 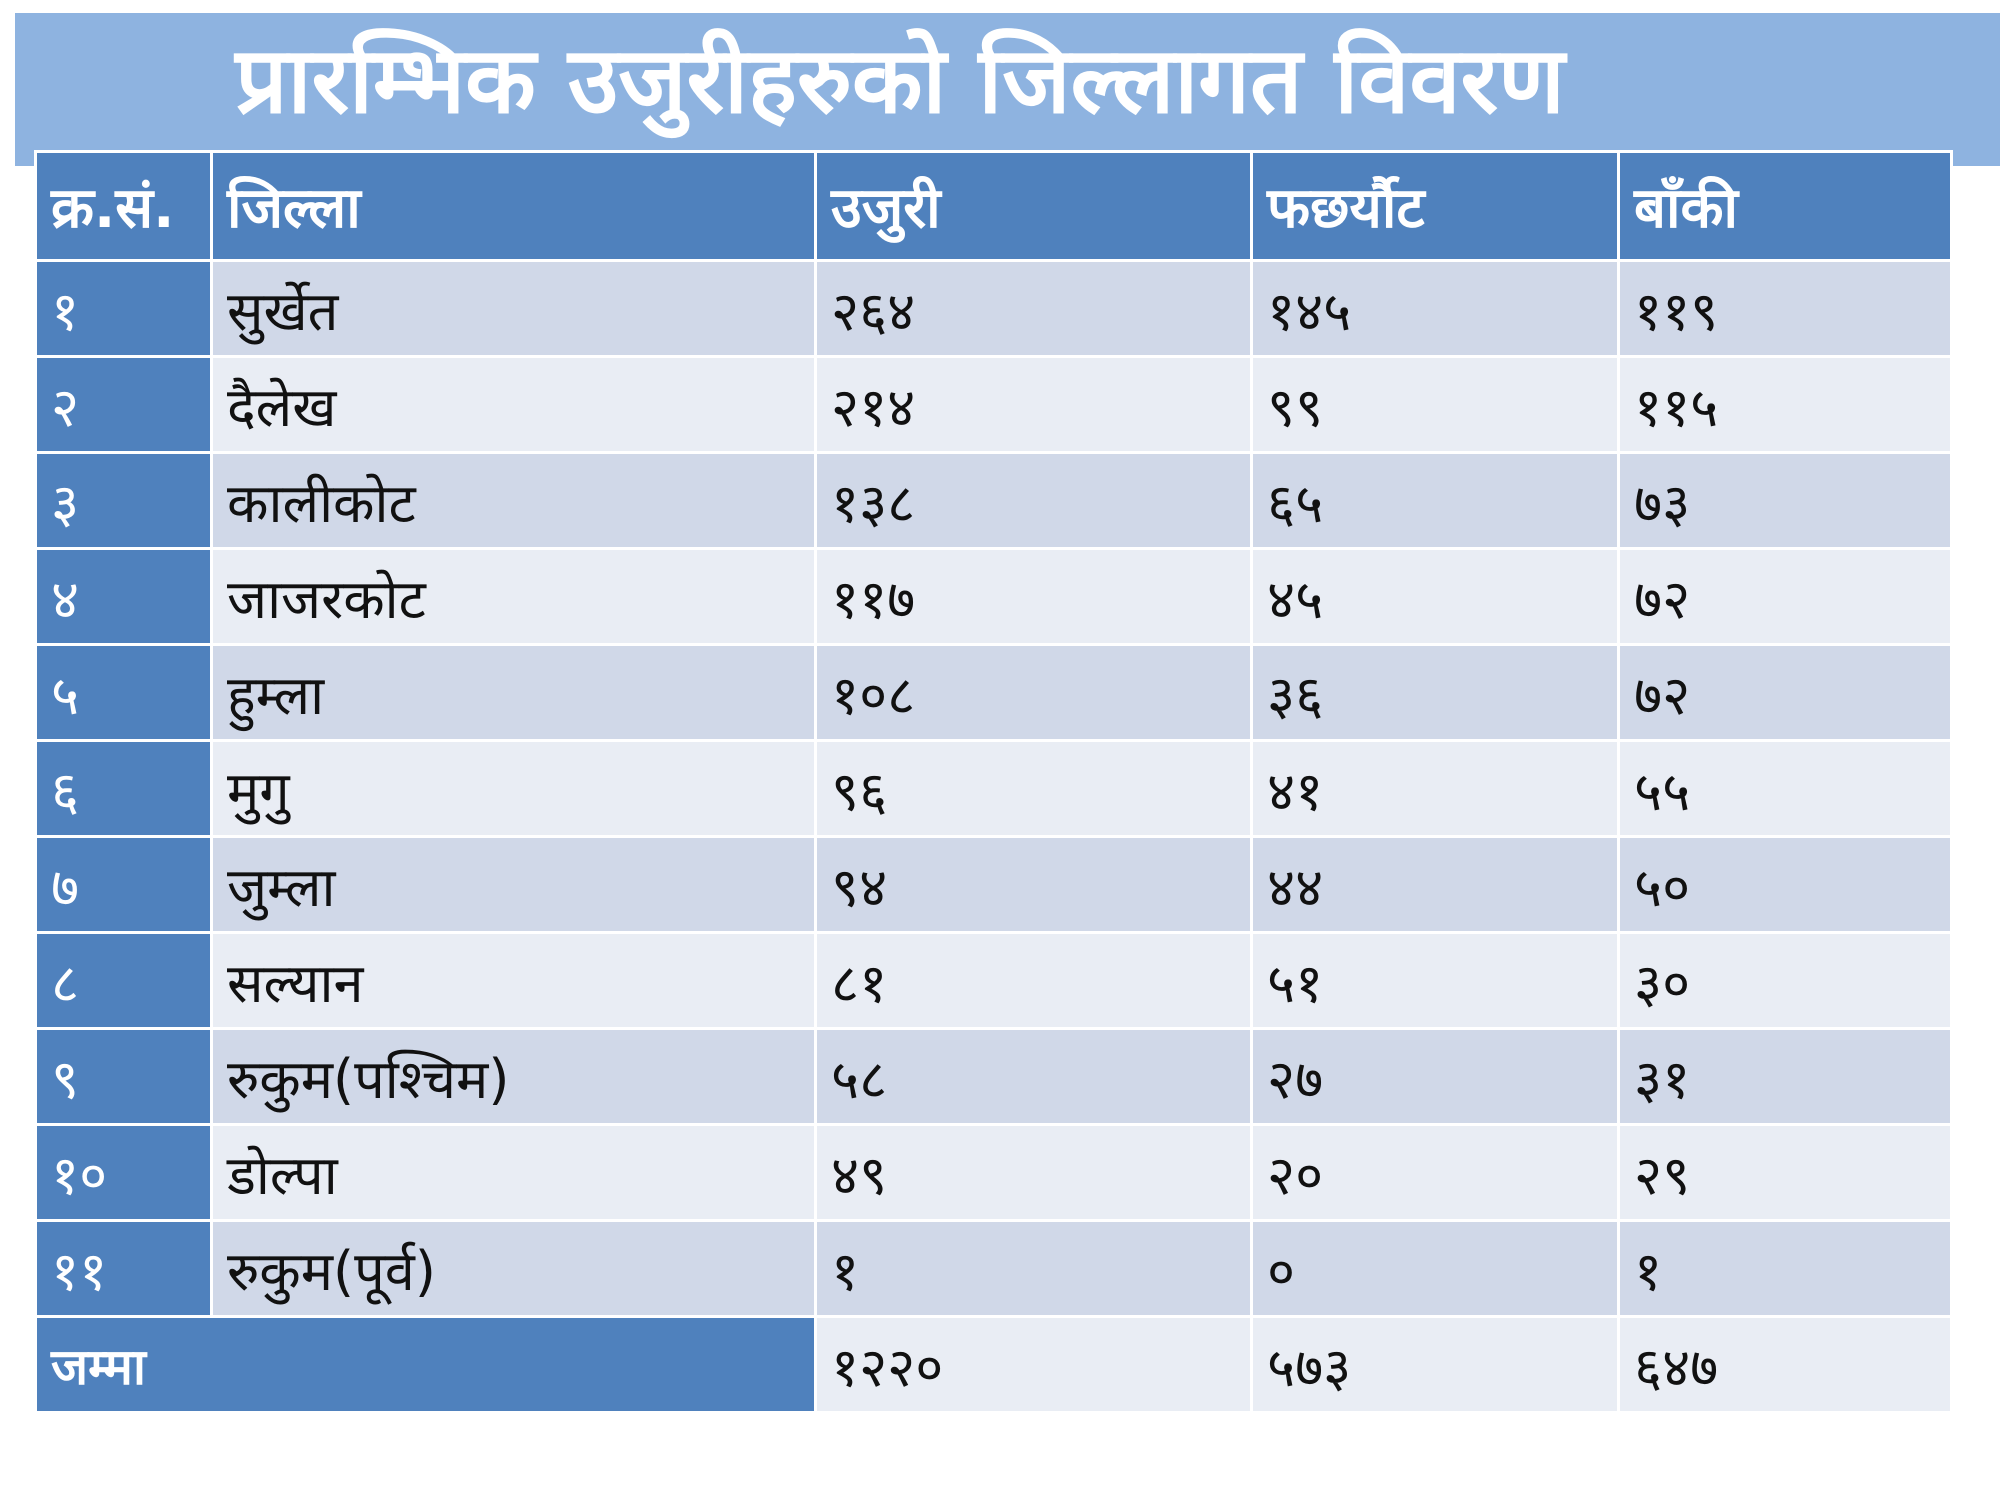 I want to click on district-cell: डोल्पा, so click(x=513, y=1172).